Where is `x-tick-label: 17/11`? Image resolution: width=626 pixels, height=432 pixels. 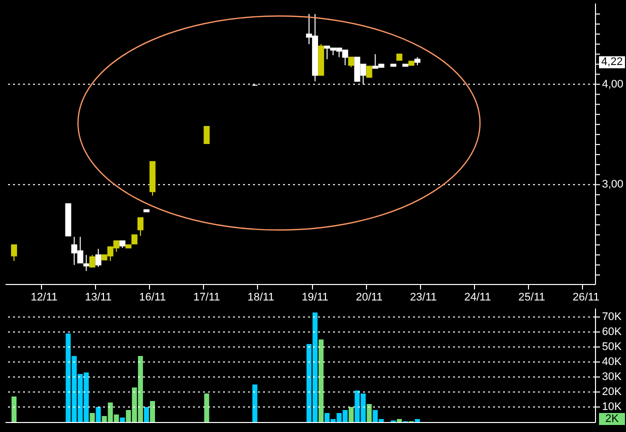
x-tick-label: 17/11 is located at coordinates (206, 298).